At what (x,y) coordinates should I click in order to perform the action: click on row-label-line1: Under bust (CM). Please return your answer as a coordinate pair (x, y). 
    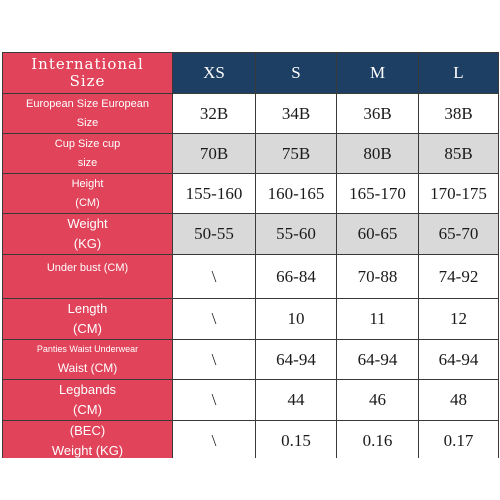
    Looking at the image, I should click on (87, 268).